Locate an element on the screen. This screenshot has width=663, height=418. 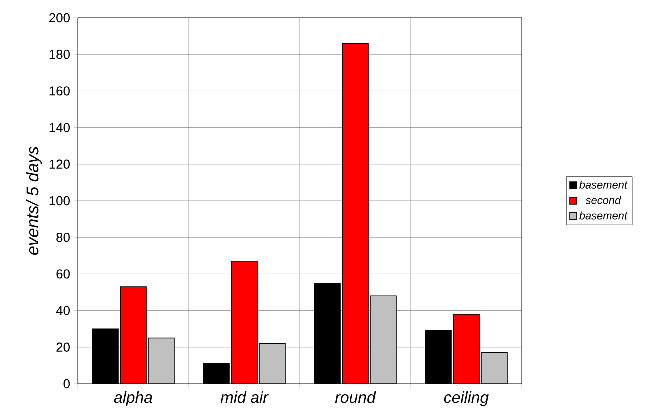
y-tick-label: 0 is located at coordinates (67, 384).